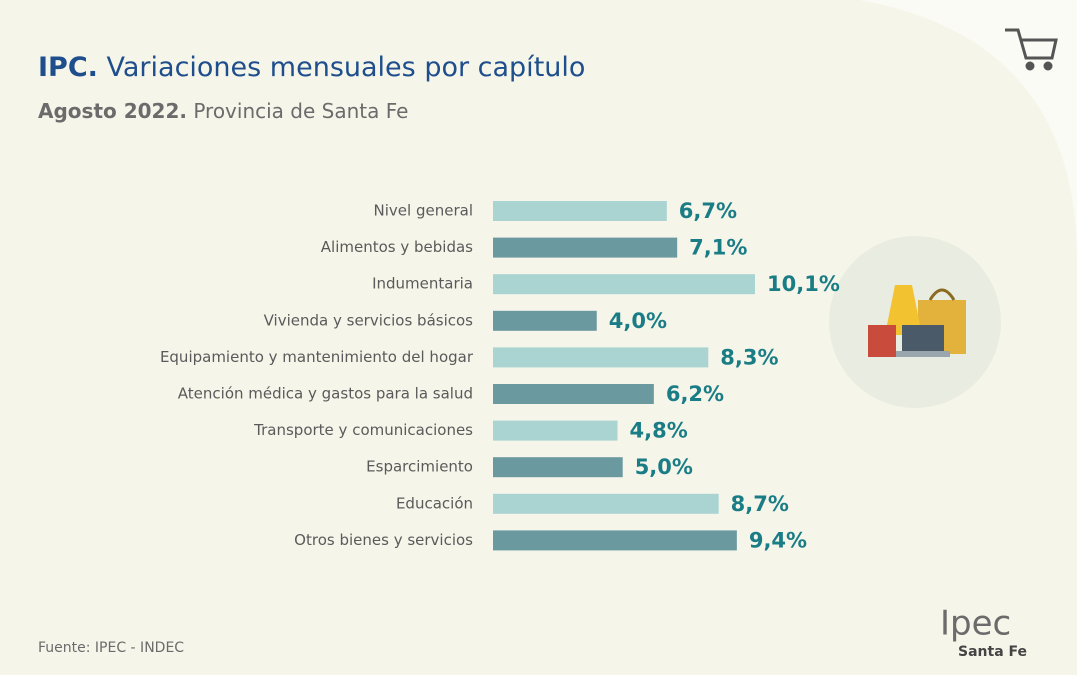  What do you see at coordinates (369, 320) in the screenshot?
I see `category-label: Vivienda y servicios básicos` at bounding box center [369, 320].